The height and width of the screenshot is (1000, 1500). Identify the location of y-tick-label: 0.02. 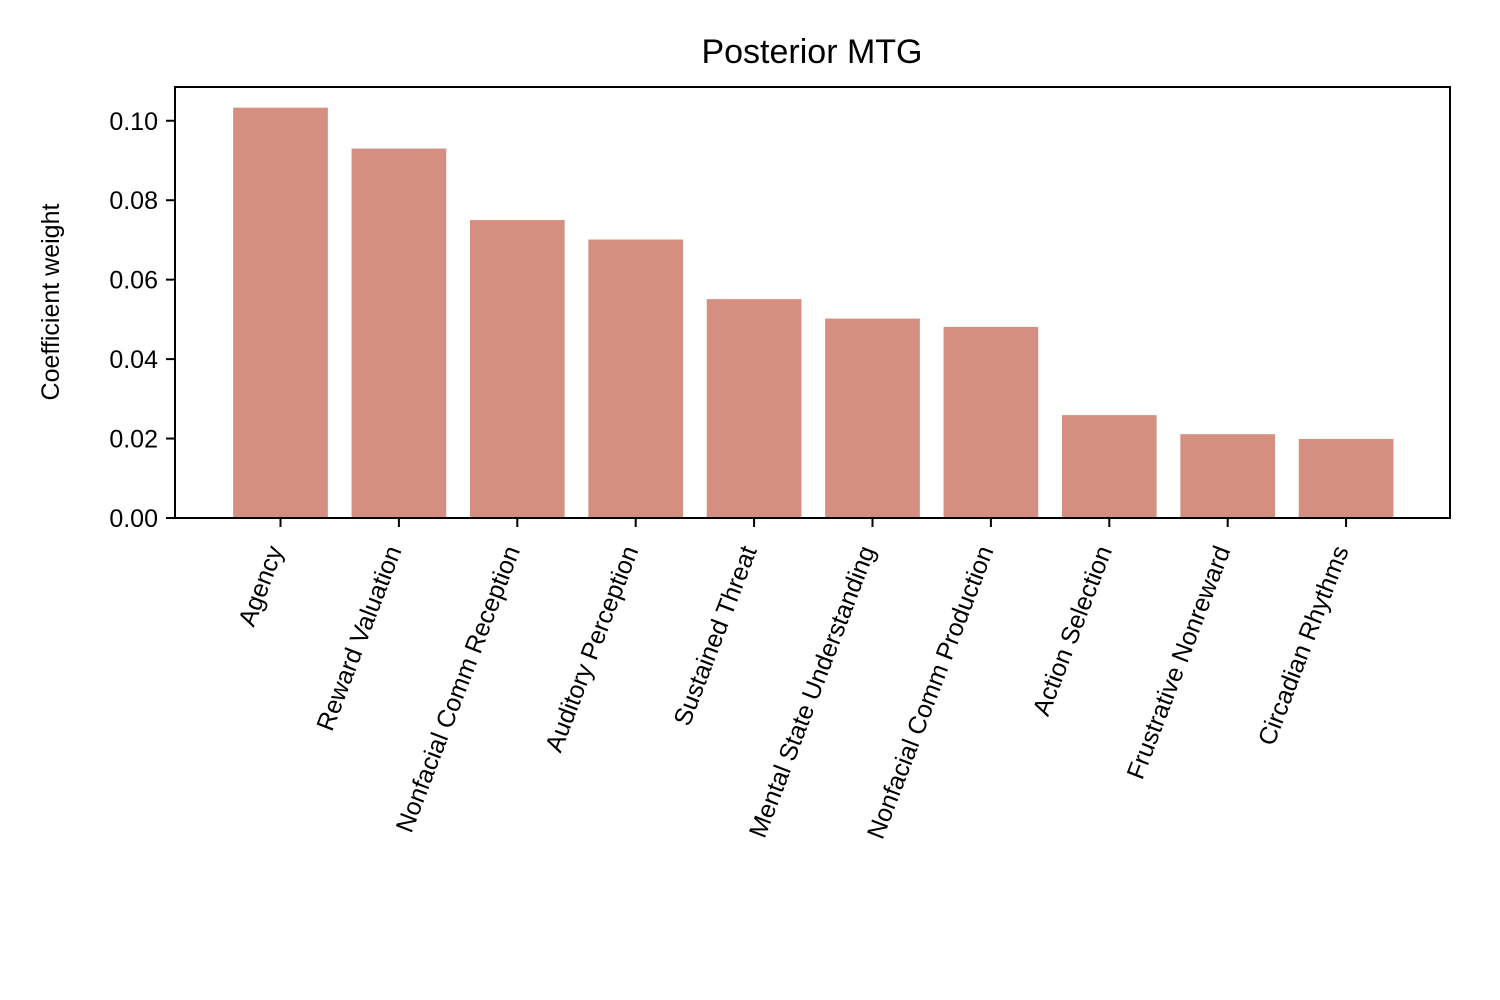
(133, 440).